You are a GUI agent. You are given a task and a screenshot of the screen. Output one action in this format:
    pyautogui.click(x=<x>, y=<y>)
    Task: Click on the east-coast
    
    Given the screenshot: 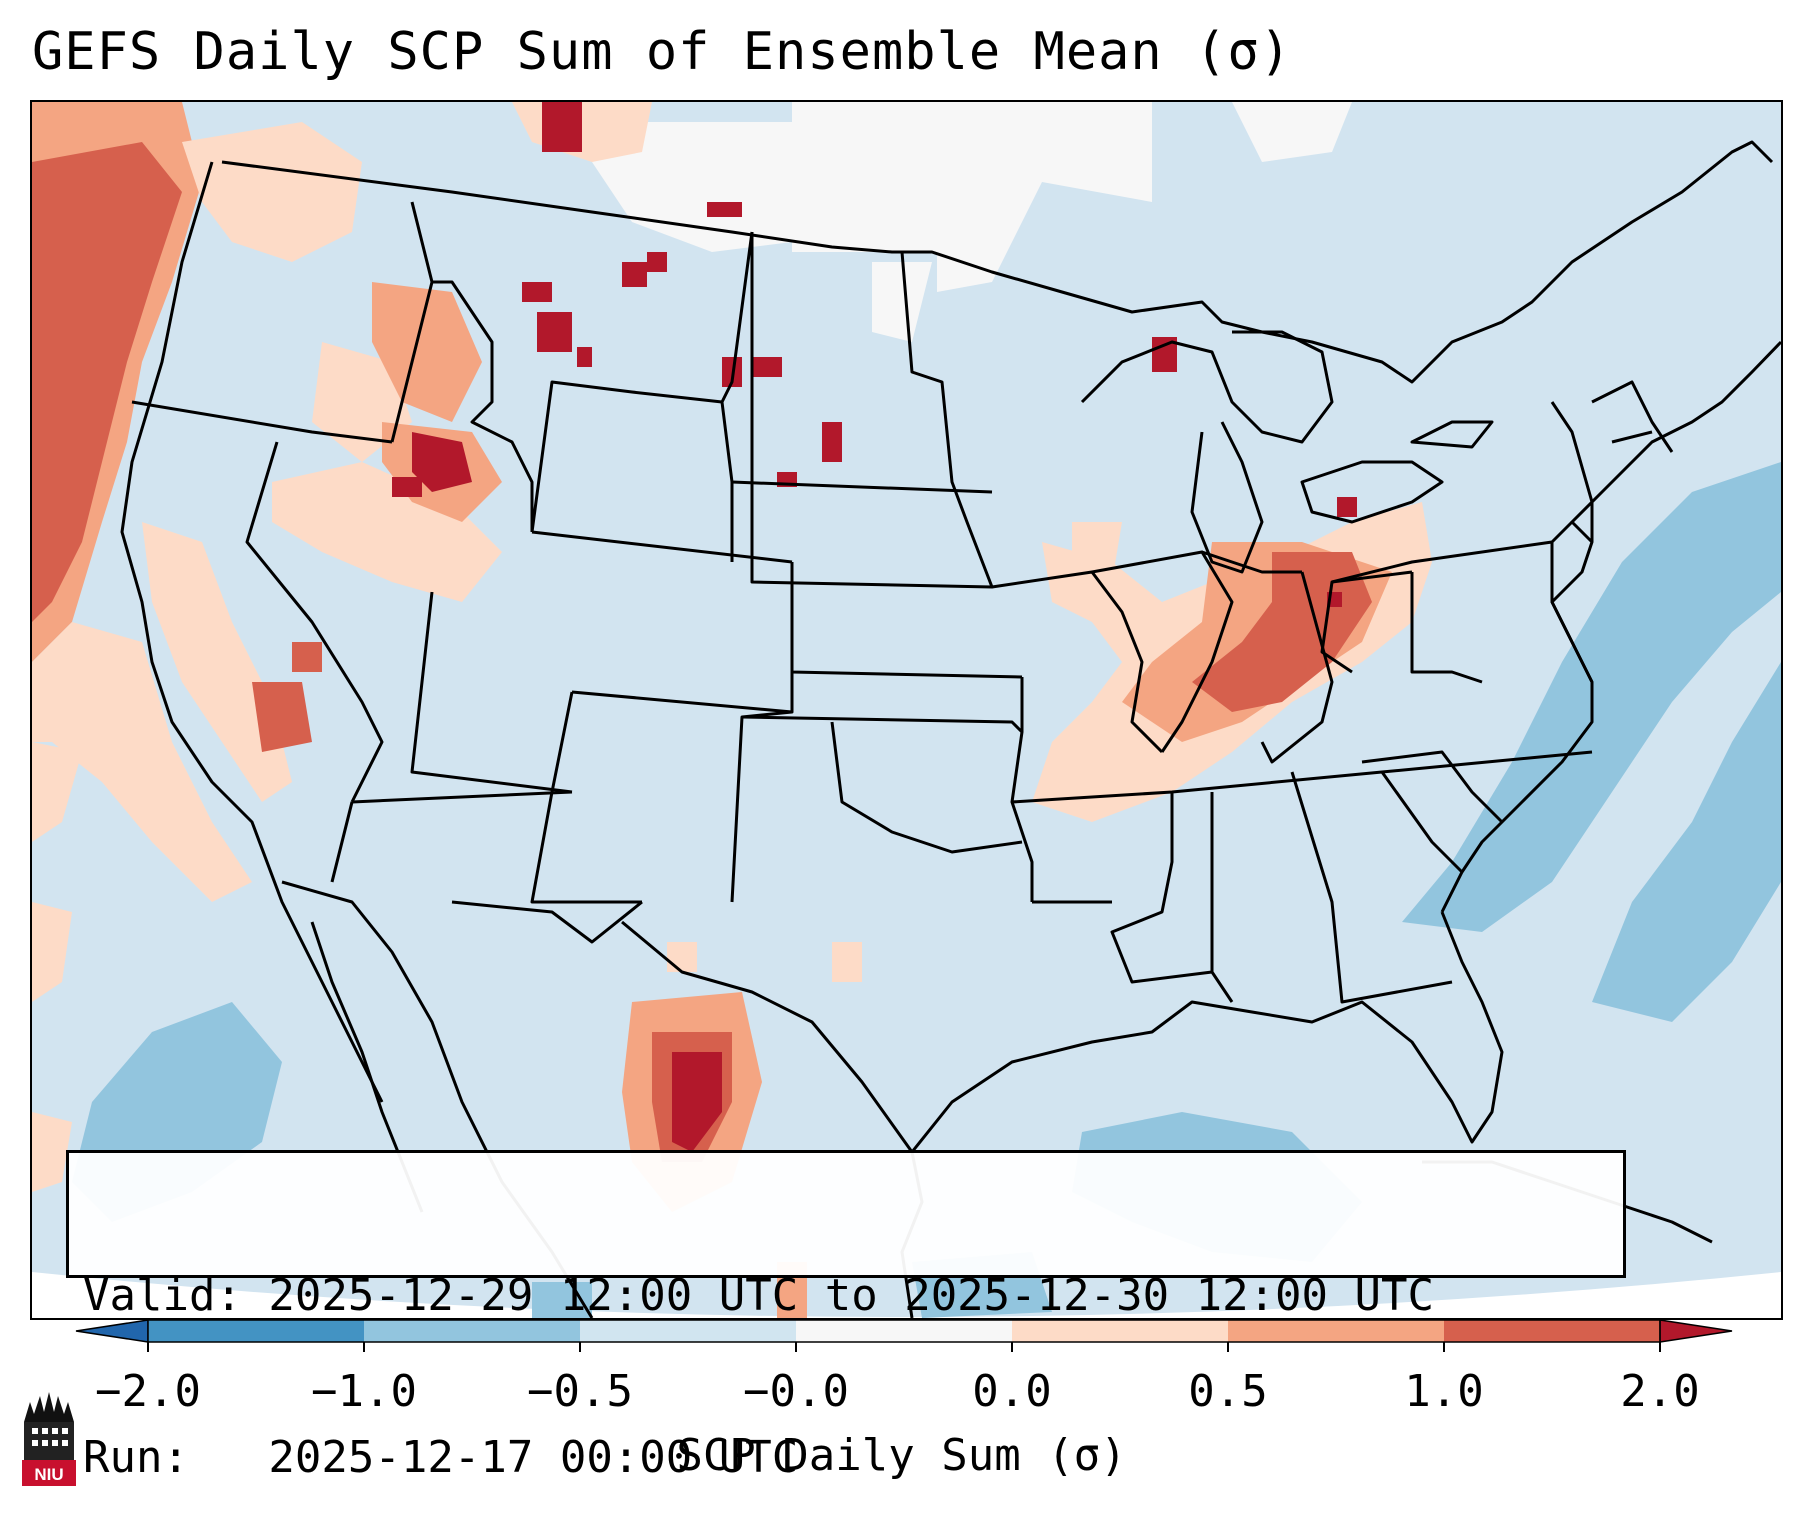 What is the action you would take?
    pyautogui.click(x=1610, y=626)
    